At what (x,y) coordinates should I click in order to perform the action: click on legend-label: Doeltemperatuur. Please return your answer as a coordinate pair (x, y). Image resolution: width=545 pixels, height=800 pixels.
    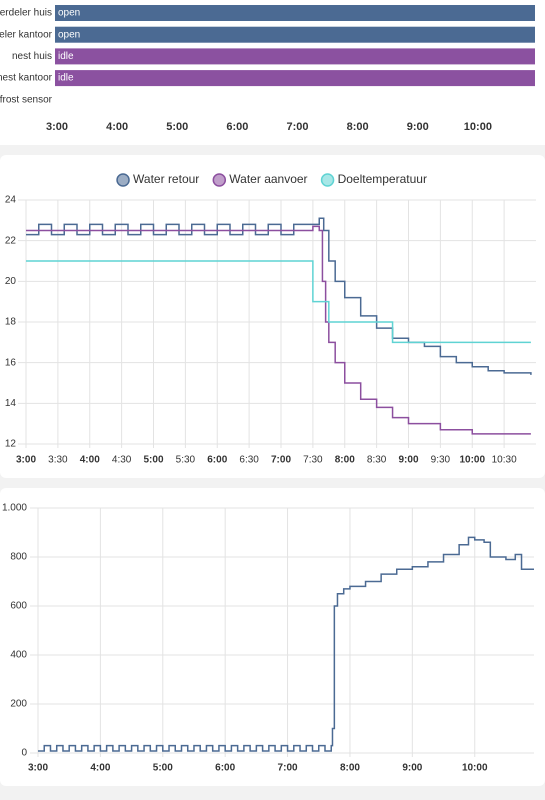
    Looking at the image, I should click on (382, 179).